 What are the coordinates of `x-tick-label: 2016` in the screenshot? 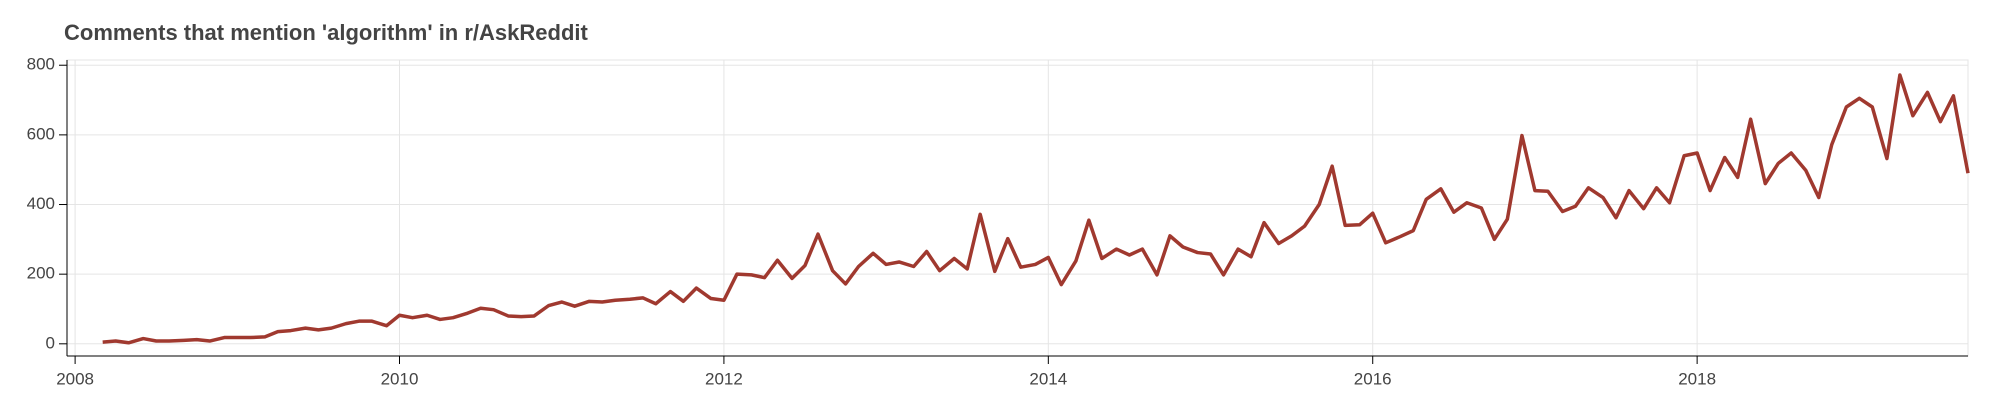 It's located at (1373, 378).